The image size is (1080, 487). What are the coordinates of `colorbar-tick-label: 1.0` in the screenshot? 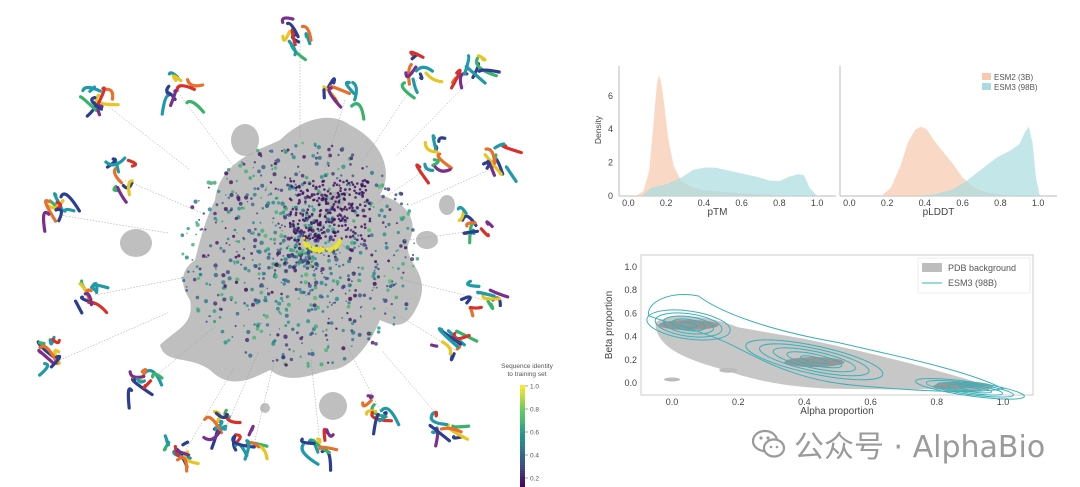 It's located at (534, 387).